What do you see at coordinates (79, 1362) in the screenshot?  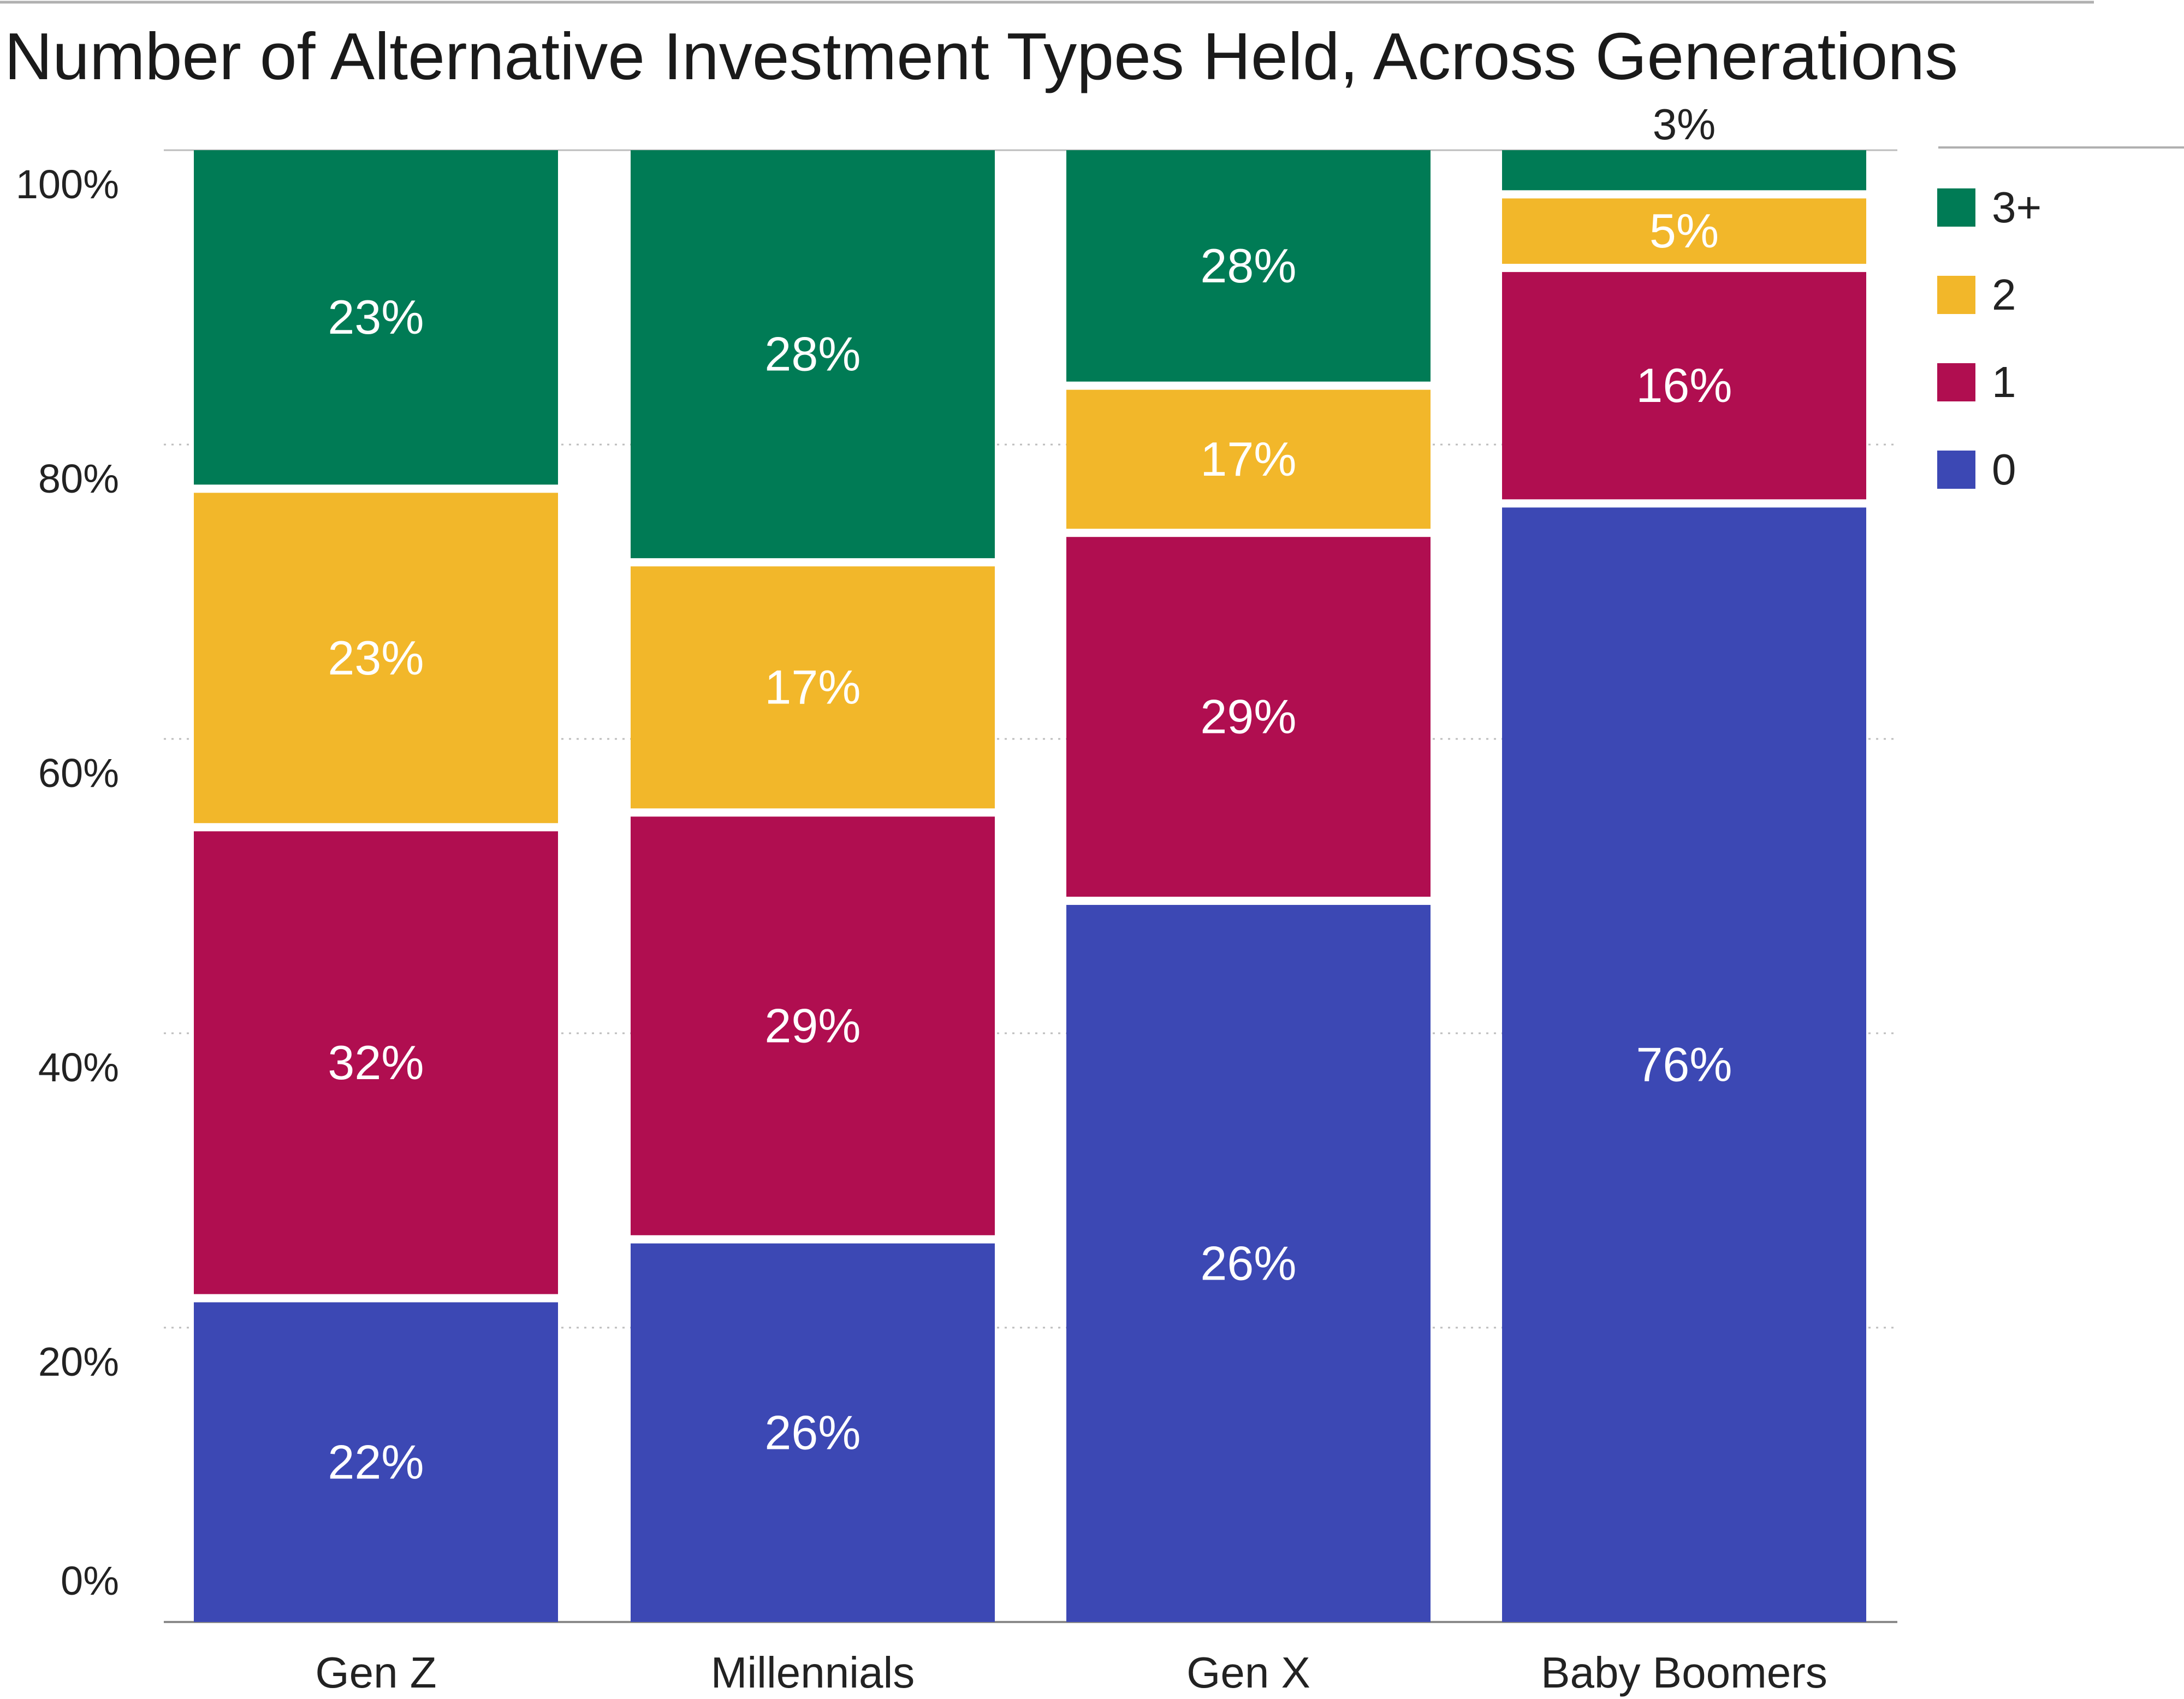 I see `y-tick-label: 20%` at bounding box center [79, 1362].